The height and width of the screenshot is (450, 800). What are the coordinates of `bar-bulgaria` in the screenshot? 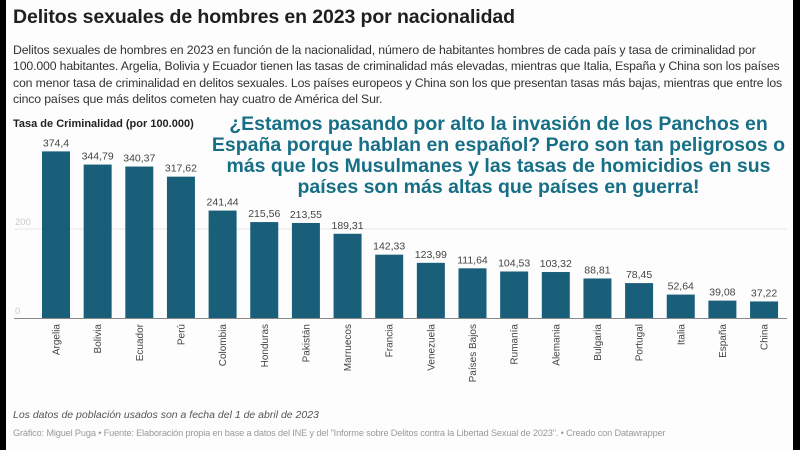 It's located at (597, 298).